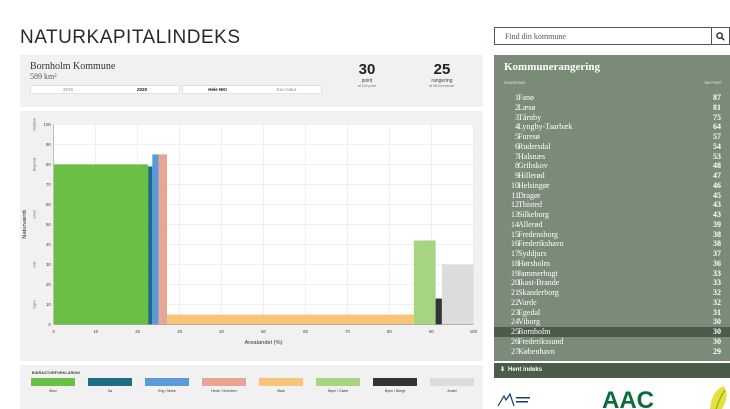 The image size is (730, 409). Describe the element at coordinates (717, 127) in the screenshot. I see `ranking-row-points: 64` at that location.